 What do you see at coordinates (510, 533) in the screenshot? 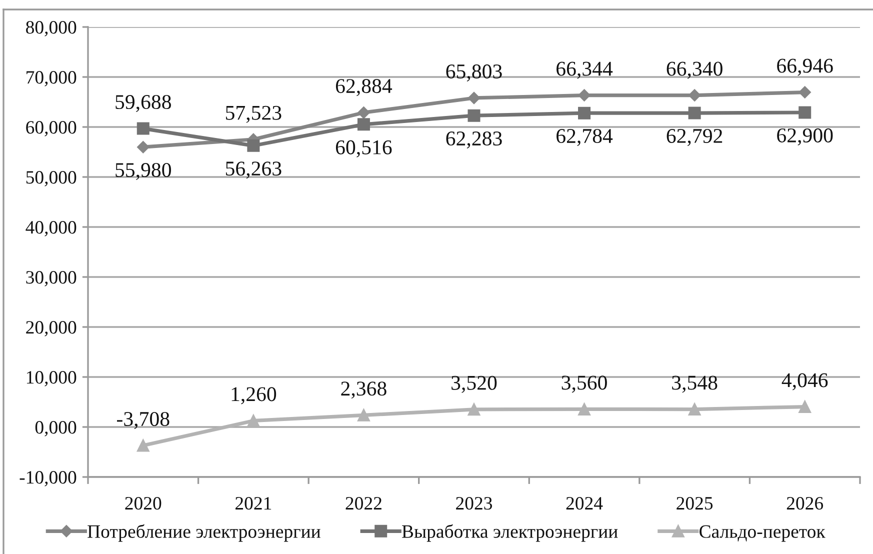
I see `legend-label: Выработка электроэнергии` at bounding box center [510, 533].